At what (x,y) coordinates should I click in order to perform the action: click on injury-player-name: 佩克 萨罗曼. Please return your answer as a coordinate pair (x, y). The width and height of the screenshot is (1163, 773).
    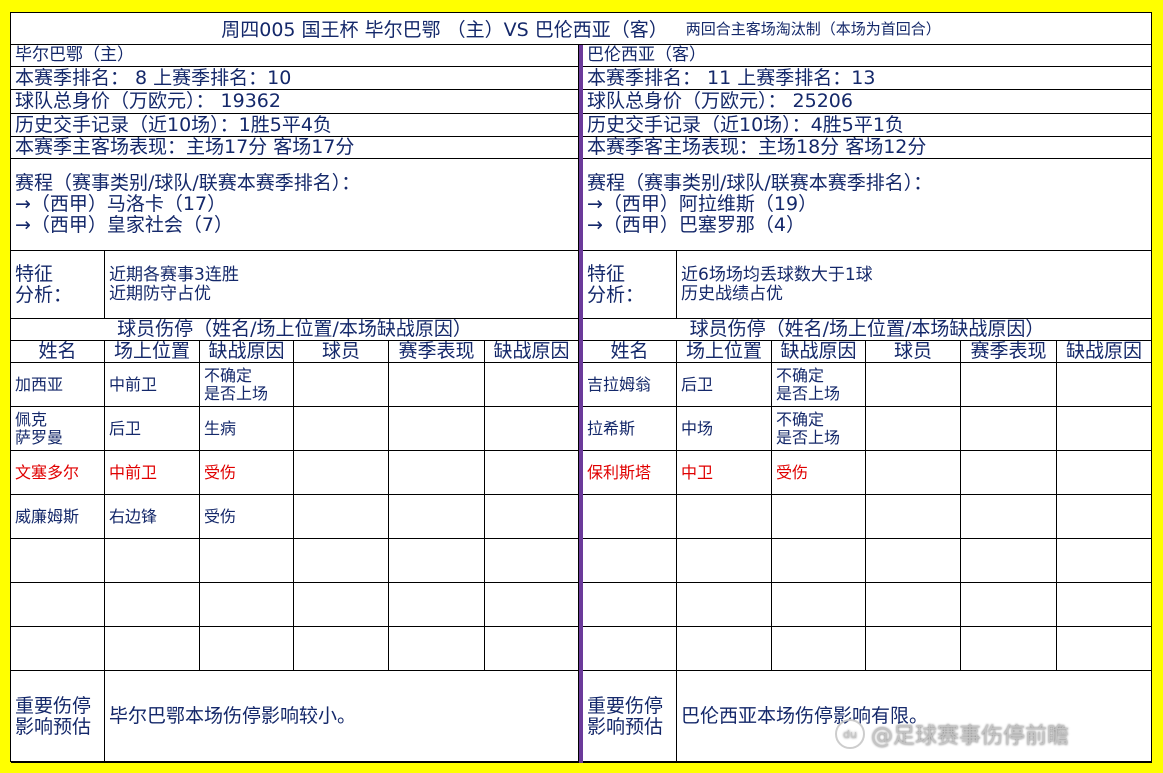
    Looking at the image, I should click on (58, 429).